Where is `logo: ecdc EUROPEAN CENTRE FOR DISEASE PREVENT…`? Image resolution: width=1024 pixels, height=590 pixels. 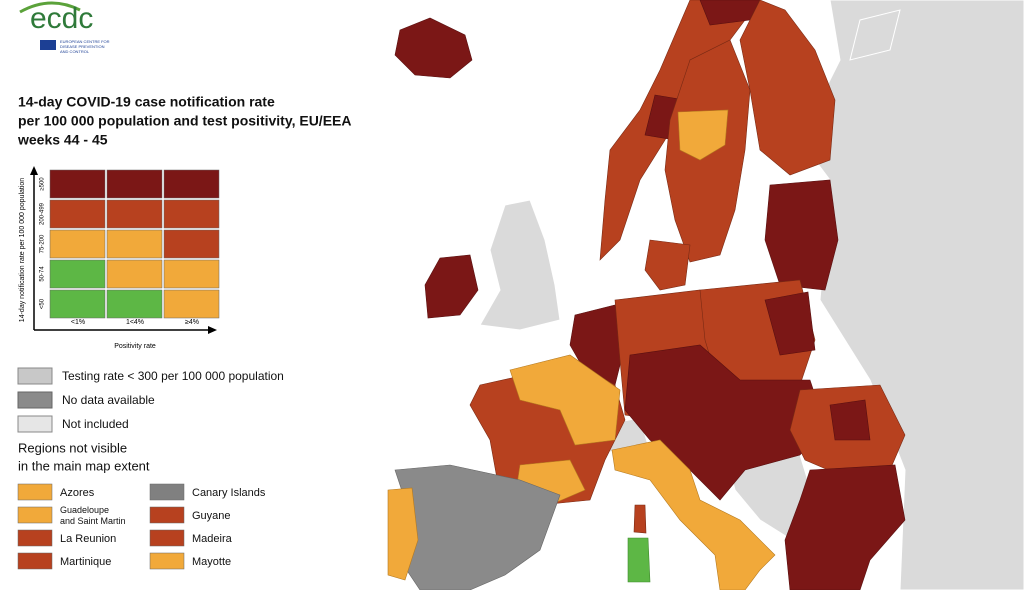 logo: ecdc EUROPEAN CENTRE FOR DISEASE PREVENT… is located at coordinates (64, 27).